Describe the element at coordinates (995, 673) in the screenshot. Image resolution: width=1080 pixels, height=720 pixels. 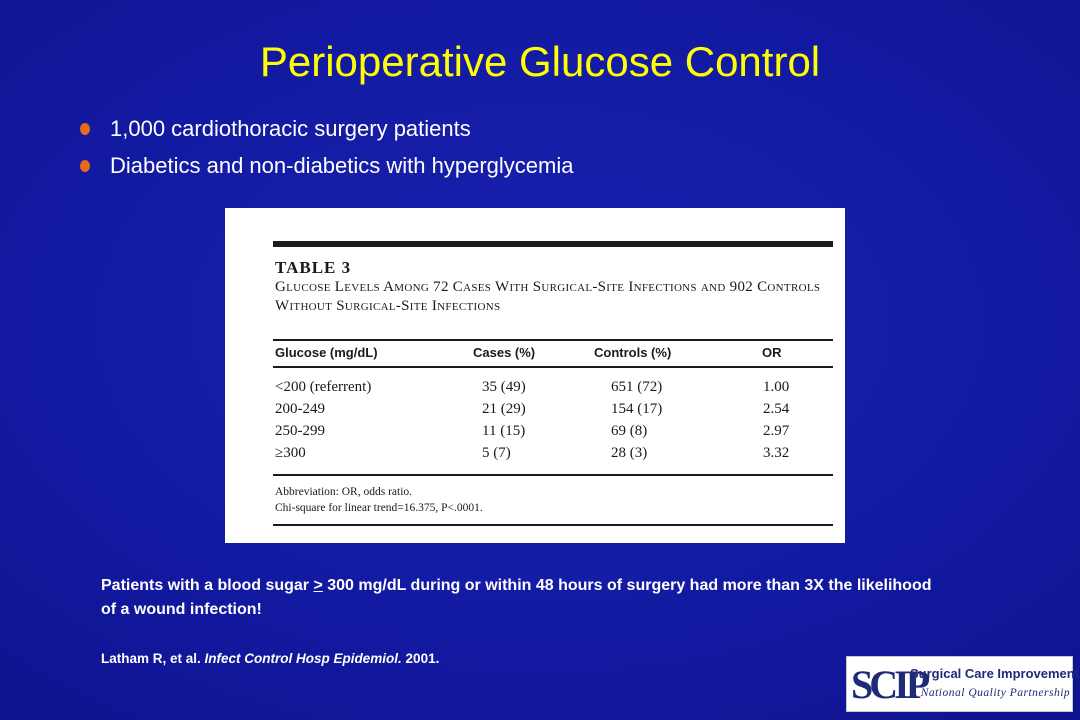
I see `scip-logo-title: Surgical Care Improvement Project` at that location.